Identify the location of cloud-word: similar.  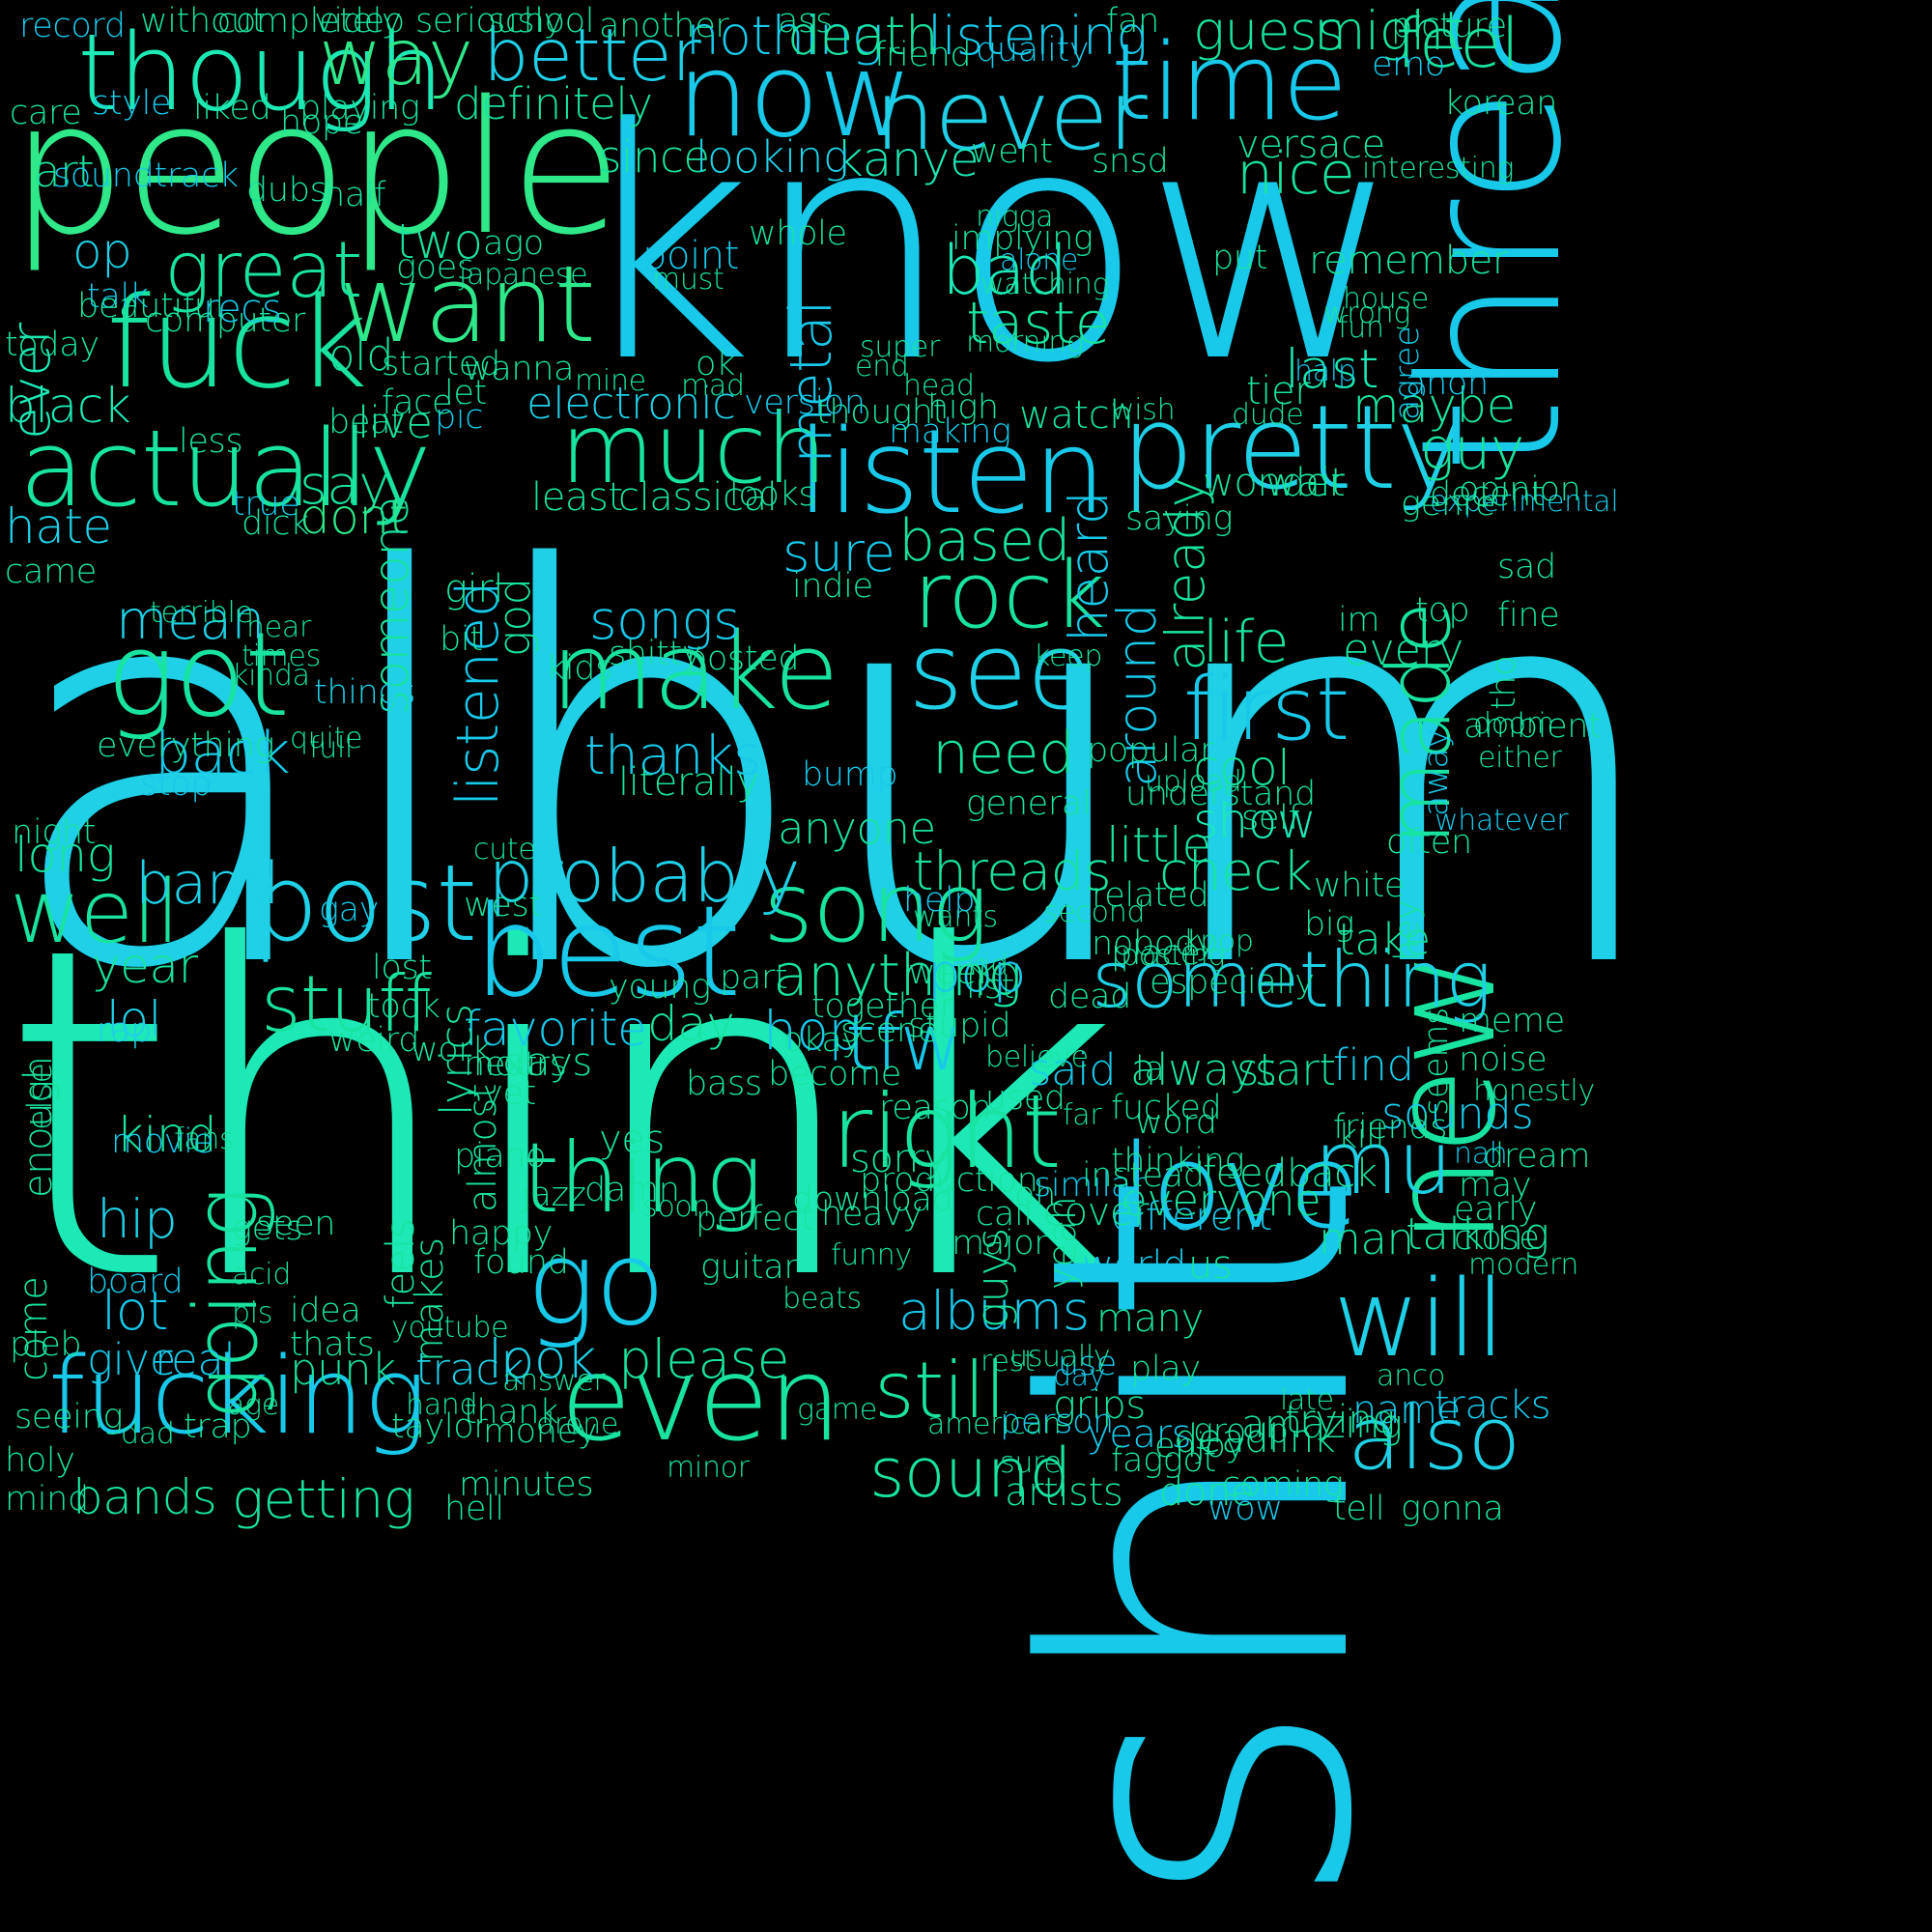
(1089, 1185).